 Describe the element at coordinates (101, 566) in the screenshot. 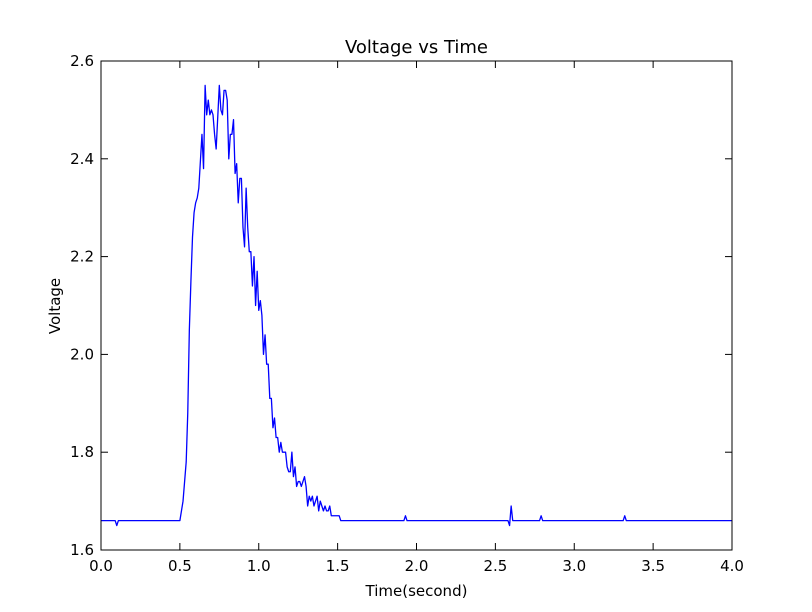

I see `x-tick-label: 0.0` at that location.